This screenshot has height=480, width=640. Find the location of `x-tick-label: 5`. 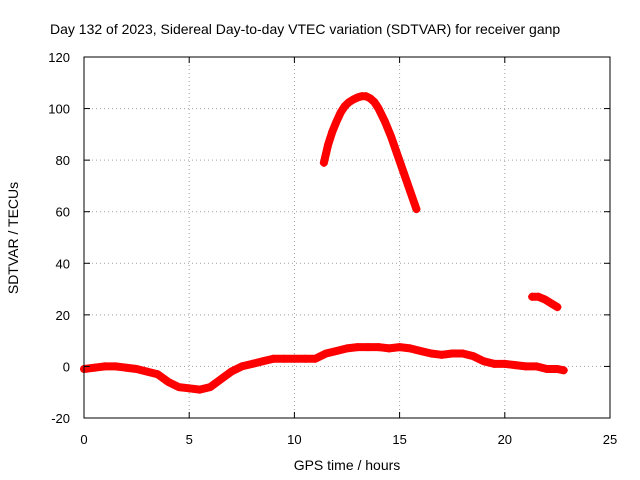

x-tick-label: 5 is located at coordinates (189, 439).